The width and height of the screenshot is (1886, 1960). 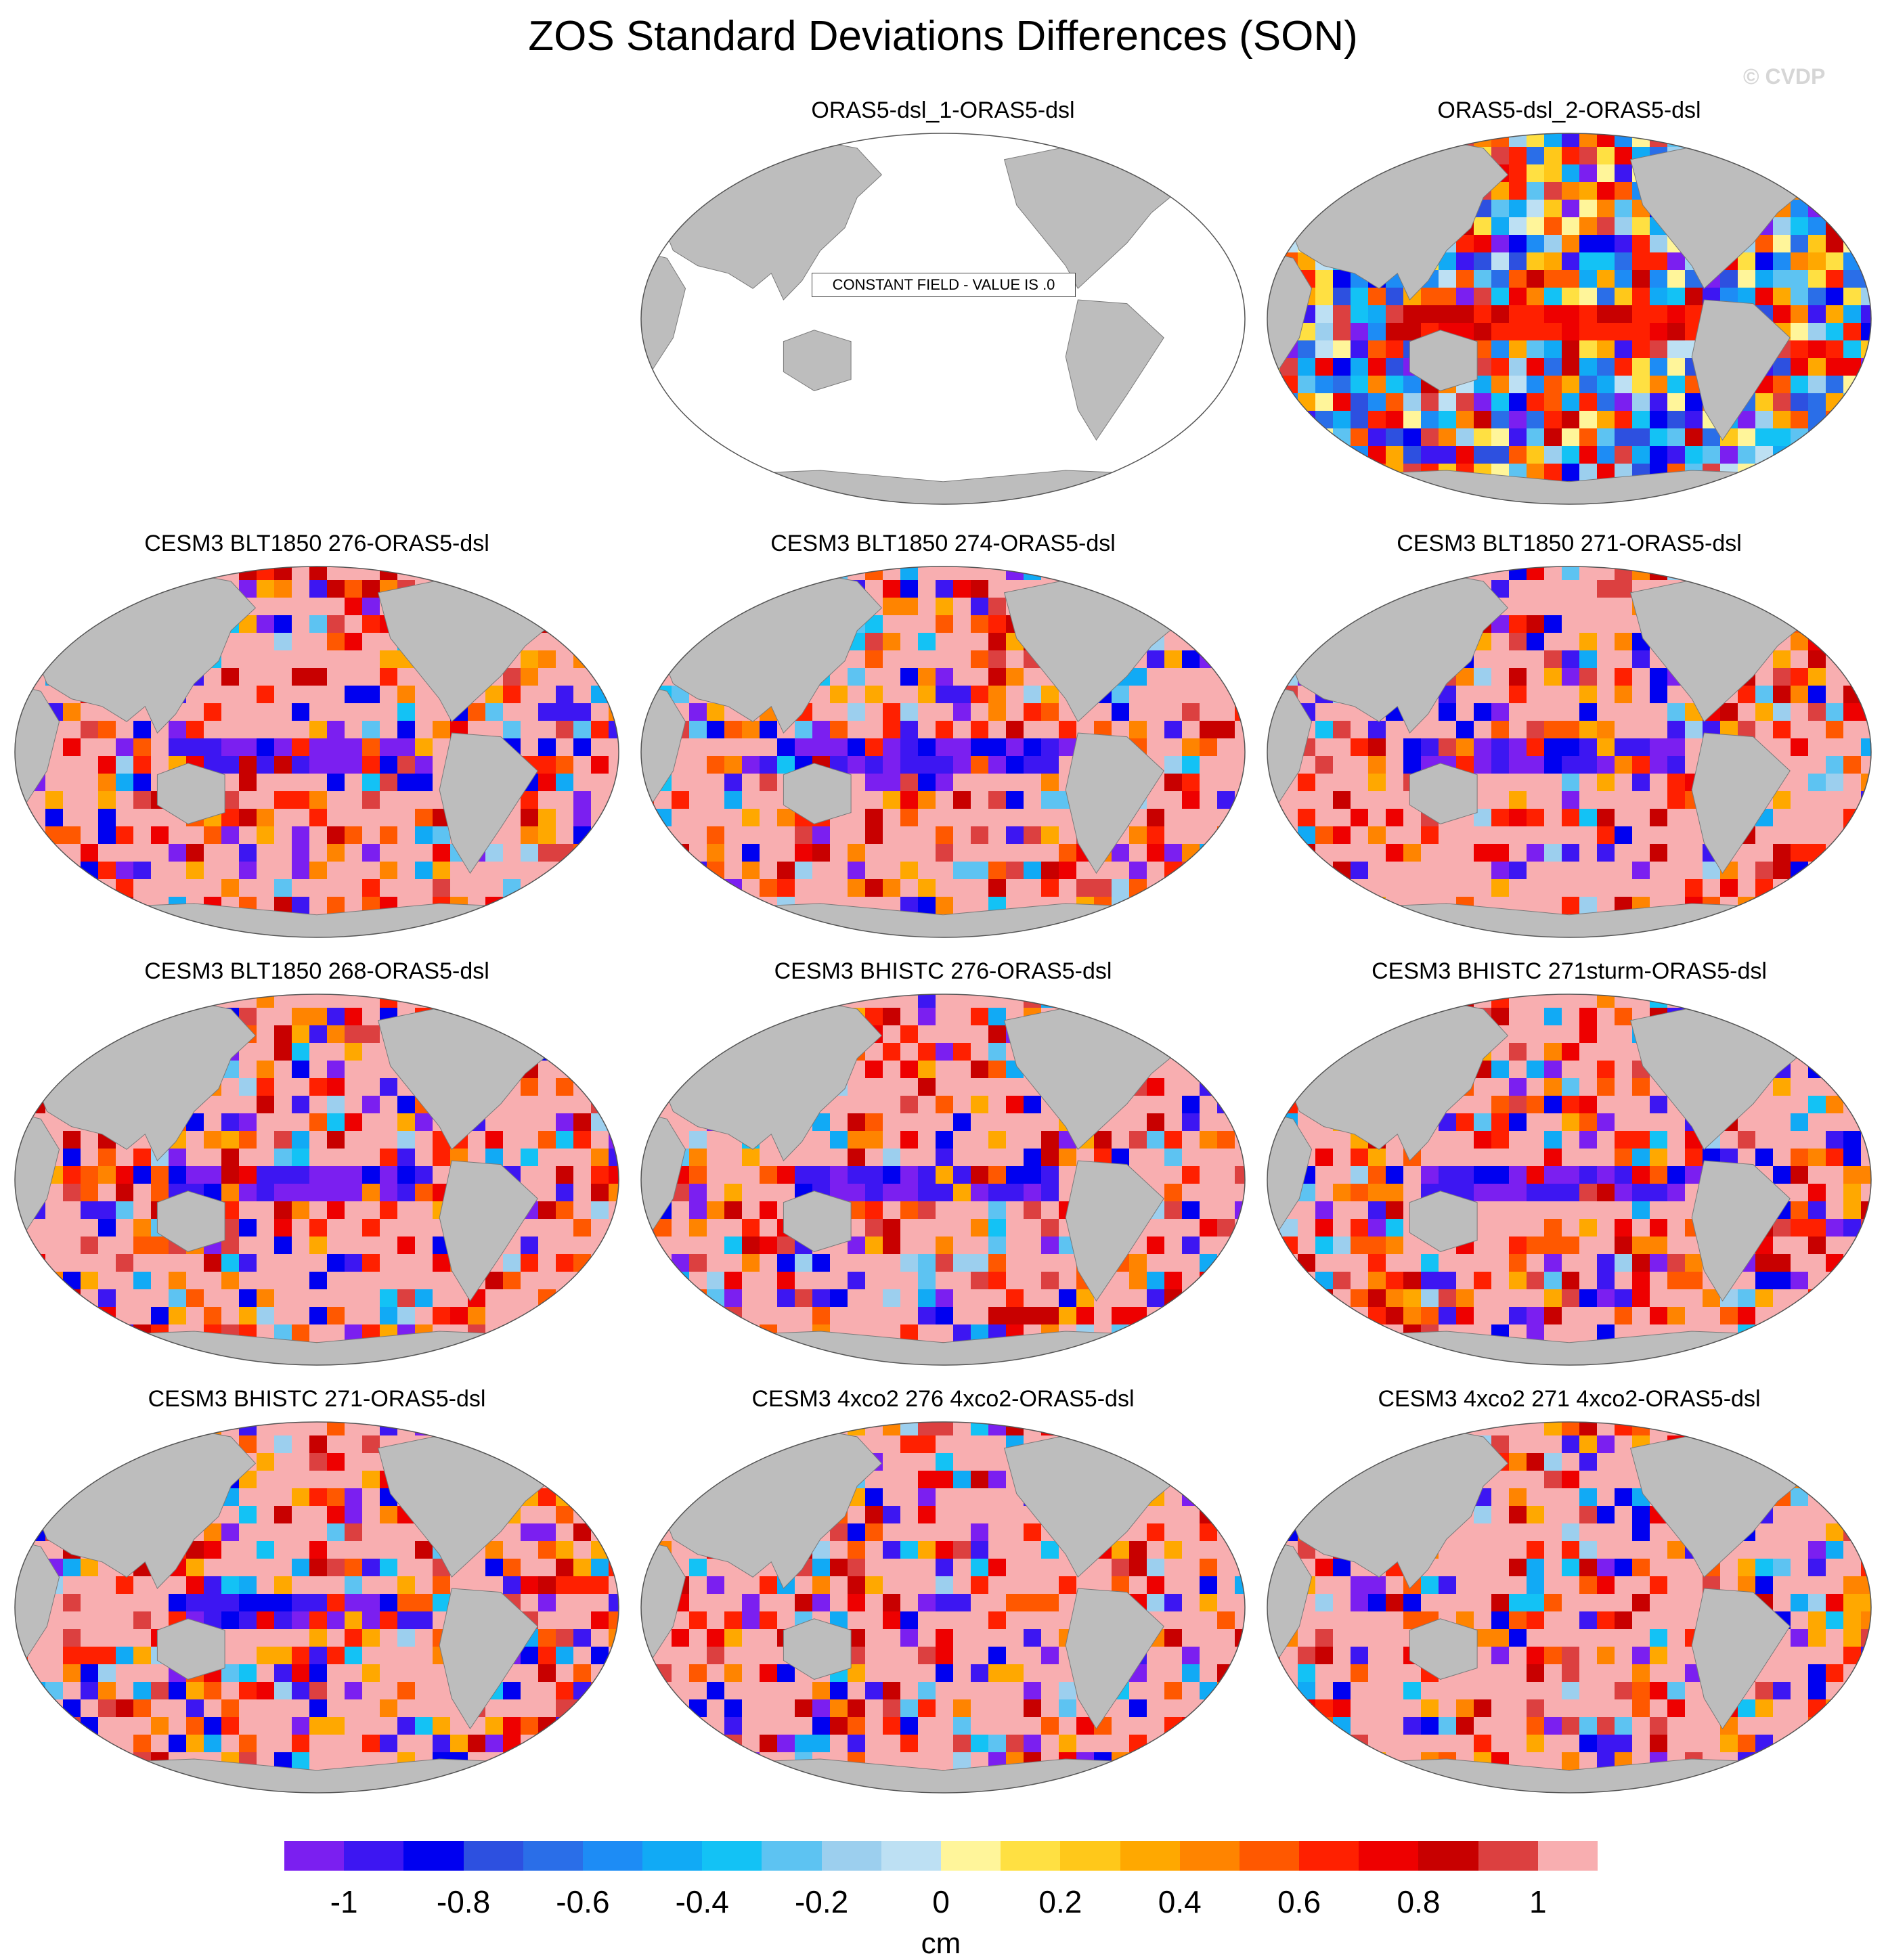 What do you see at coordinates (1785, 76) in the screenshot?
I see `watermark: © CVDP` at bounding box center [1785, 76].